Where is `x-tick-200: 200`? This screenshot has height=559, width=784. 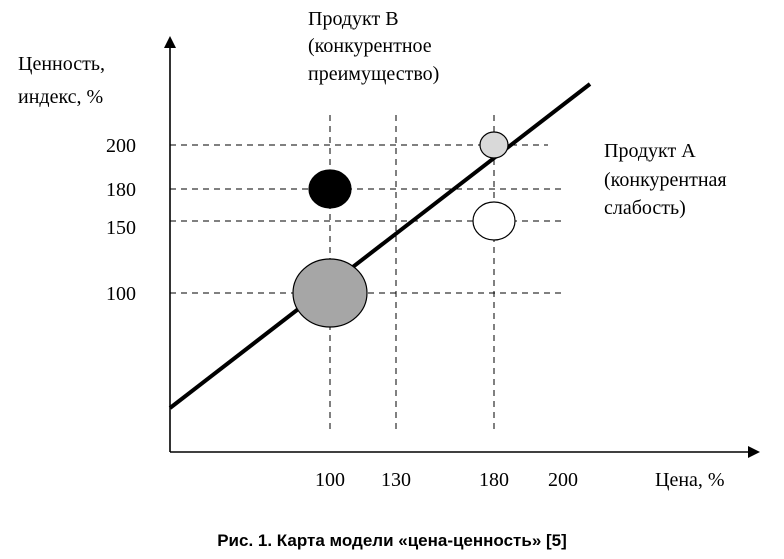 x-tick-200: 200 is located at coordinates (563, 480).